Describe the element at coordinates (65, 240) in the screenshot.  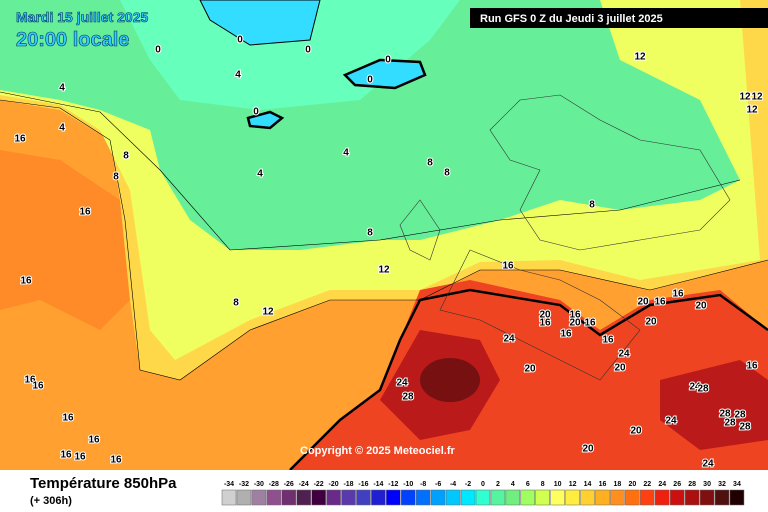
I see `region-dark-orange` at that location.